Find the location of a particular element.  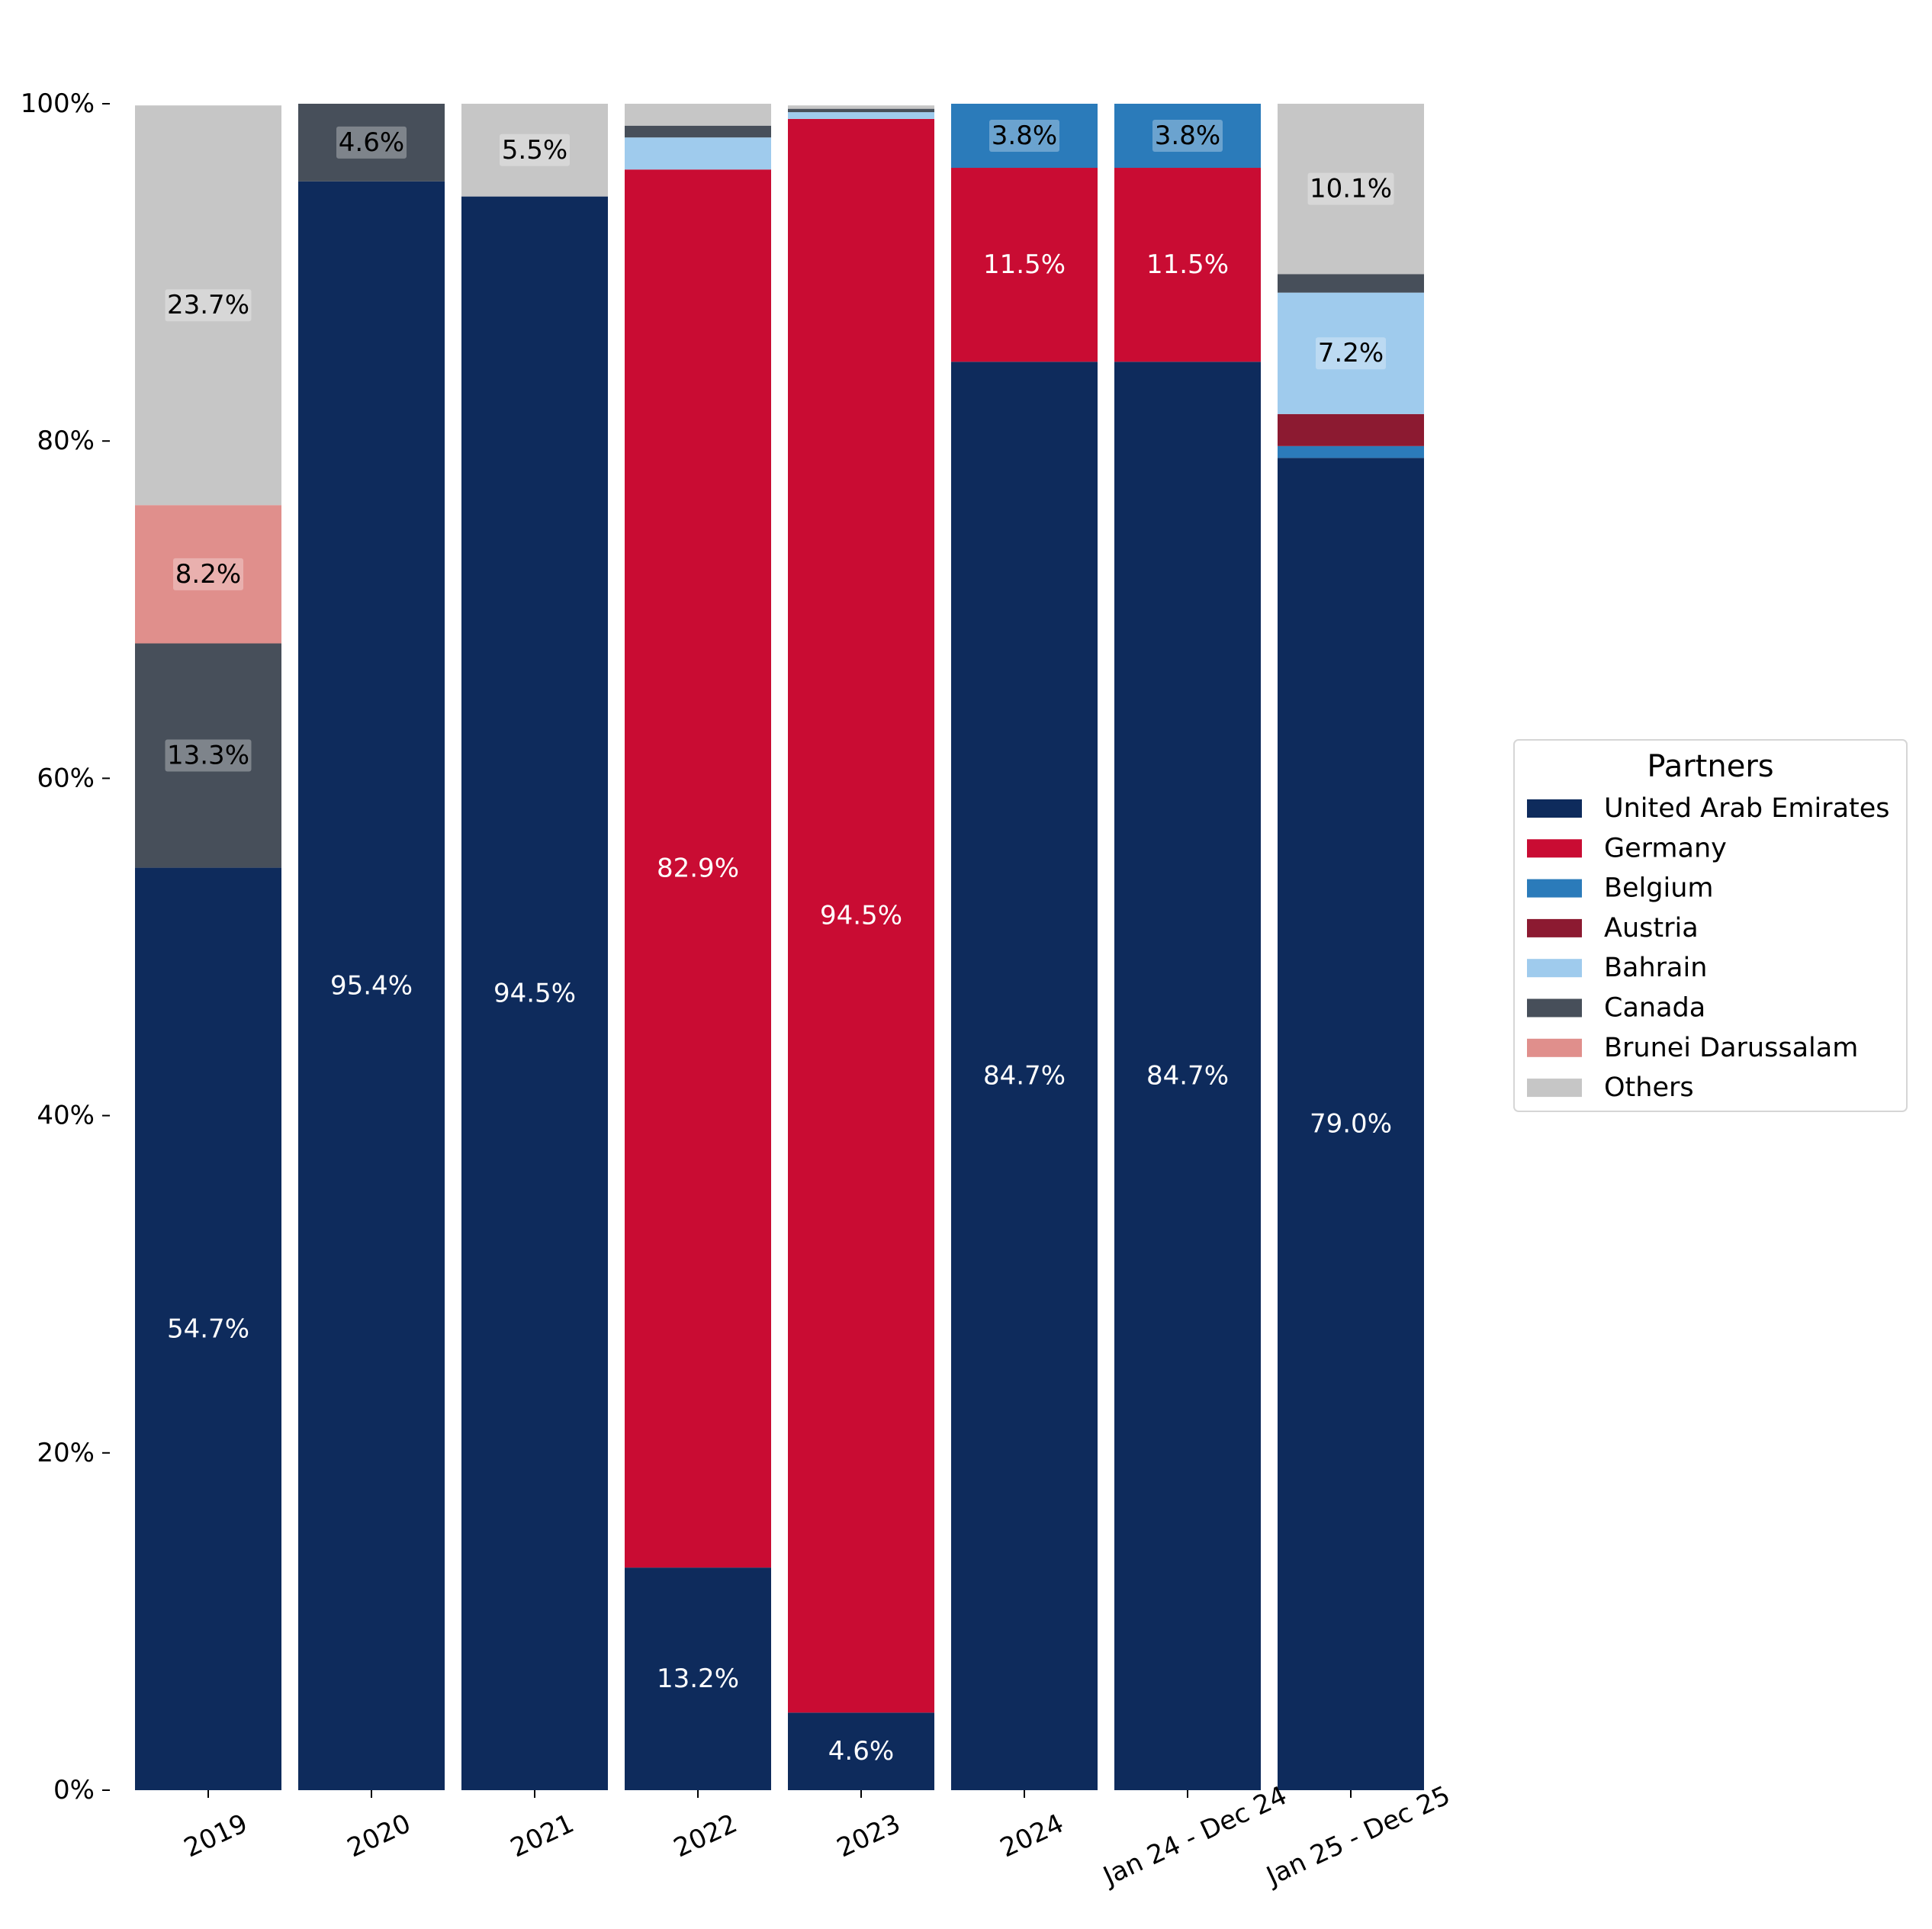

bar-segment-2024-united-arab-emirates is located at coordinates (1024, 1076).